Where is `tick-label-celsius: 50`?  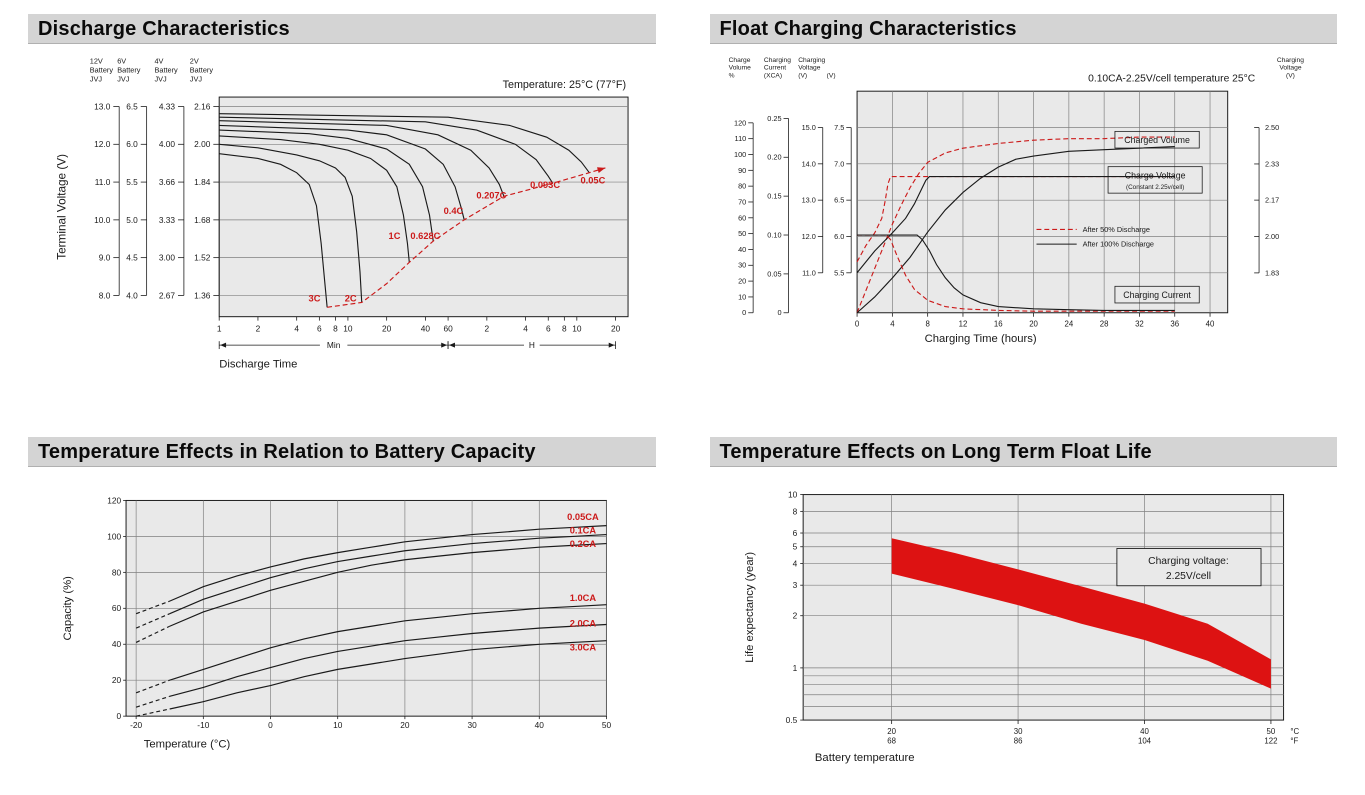
tick-label-celsius: 50 is located at coordinates (1270, 731).